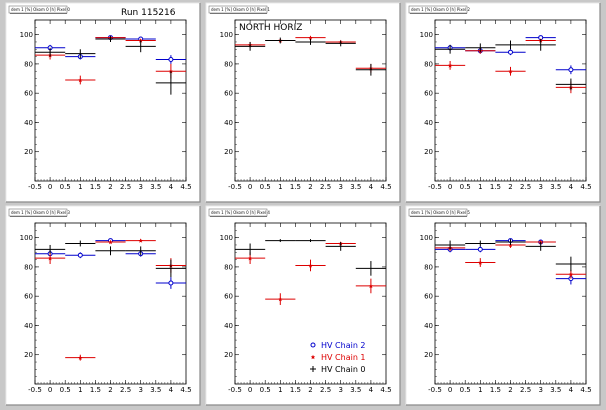  What do you see at coordinates (228, 152) in the screenshot?
I see `y-tick-label: 20` at bounding box center [228, 152].